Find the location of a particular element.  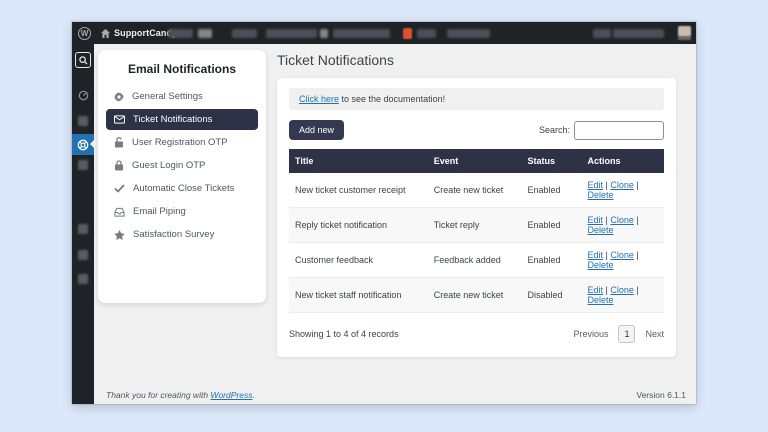

next-button: Next is located at coordinates (654, 334).